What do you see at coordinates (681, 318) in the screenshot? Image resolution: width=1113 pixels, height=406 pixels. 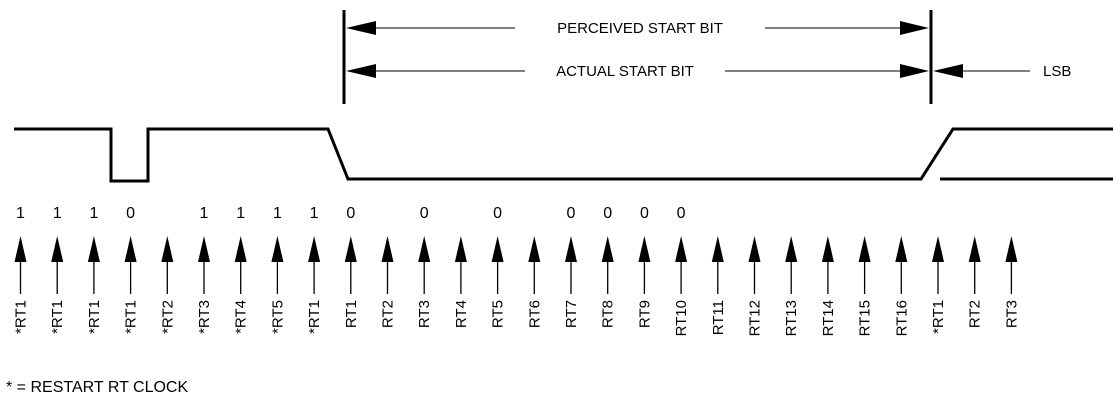 I see `rt-clock-label: RT10` at bounding box center [681, 318].